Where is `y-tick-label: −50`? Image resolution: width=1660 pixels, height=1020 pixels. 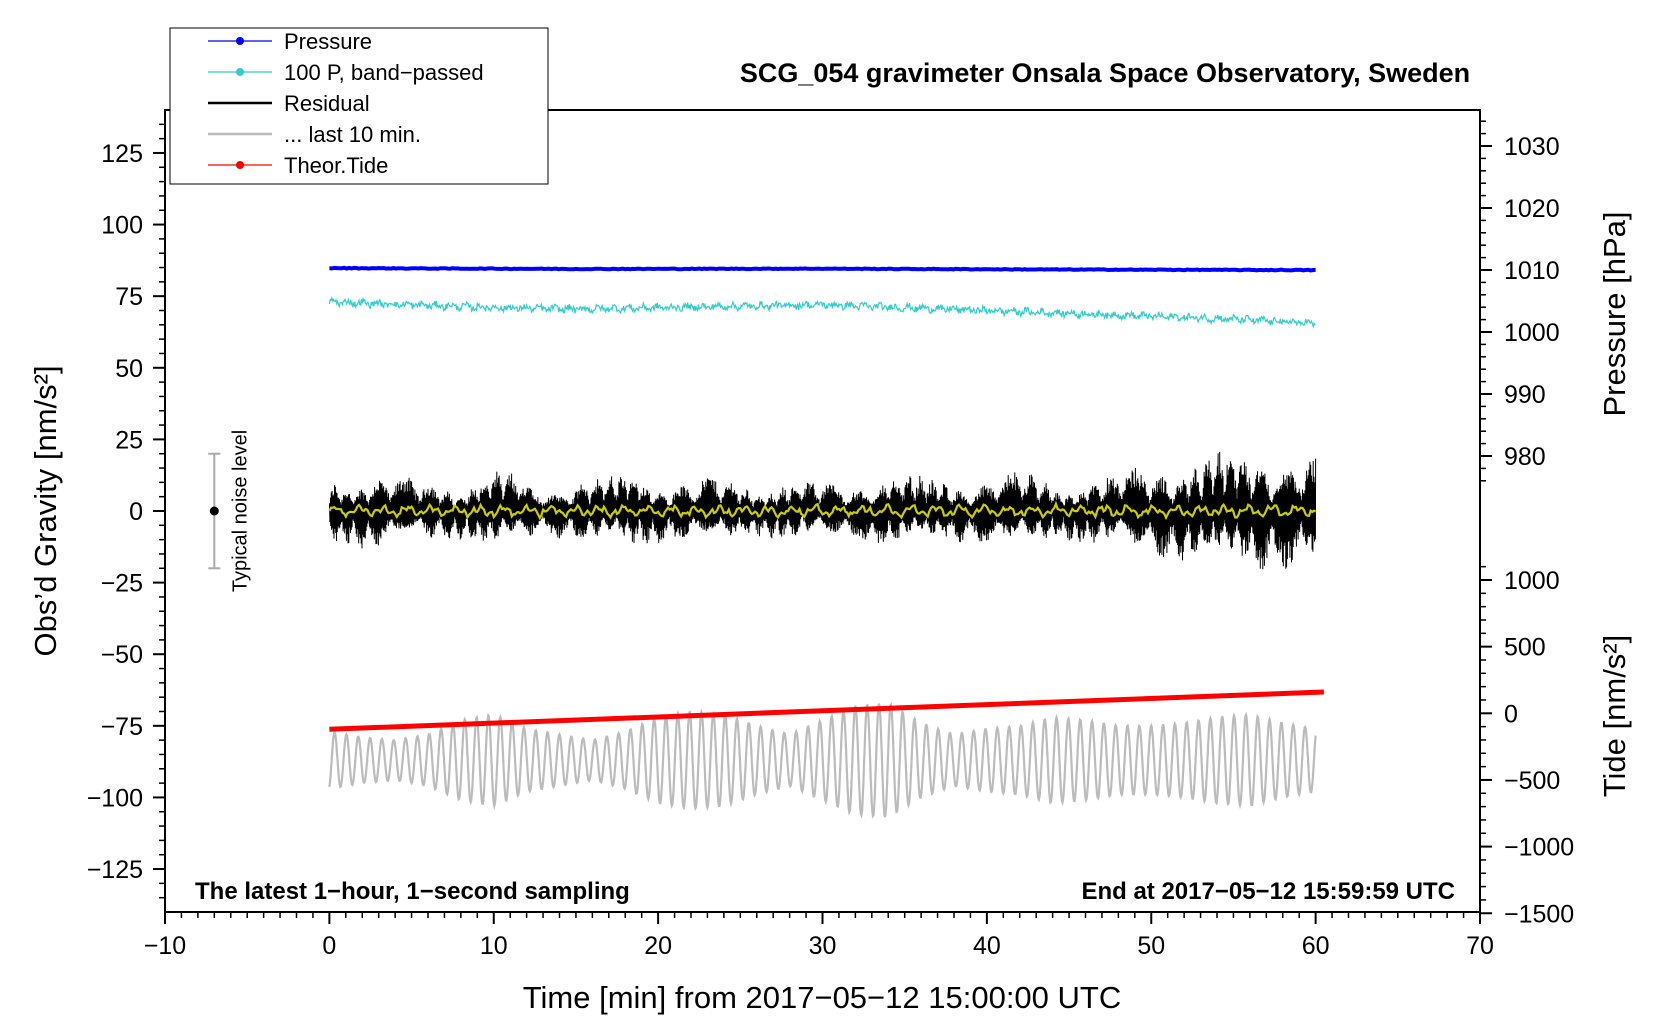
y-tick-label: −50 is located at coordinates (122, 655).